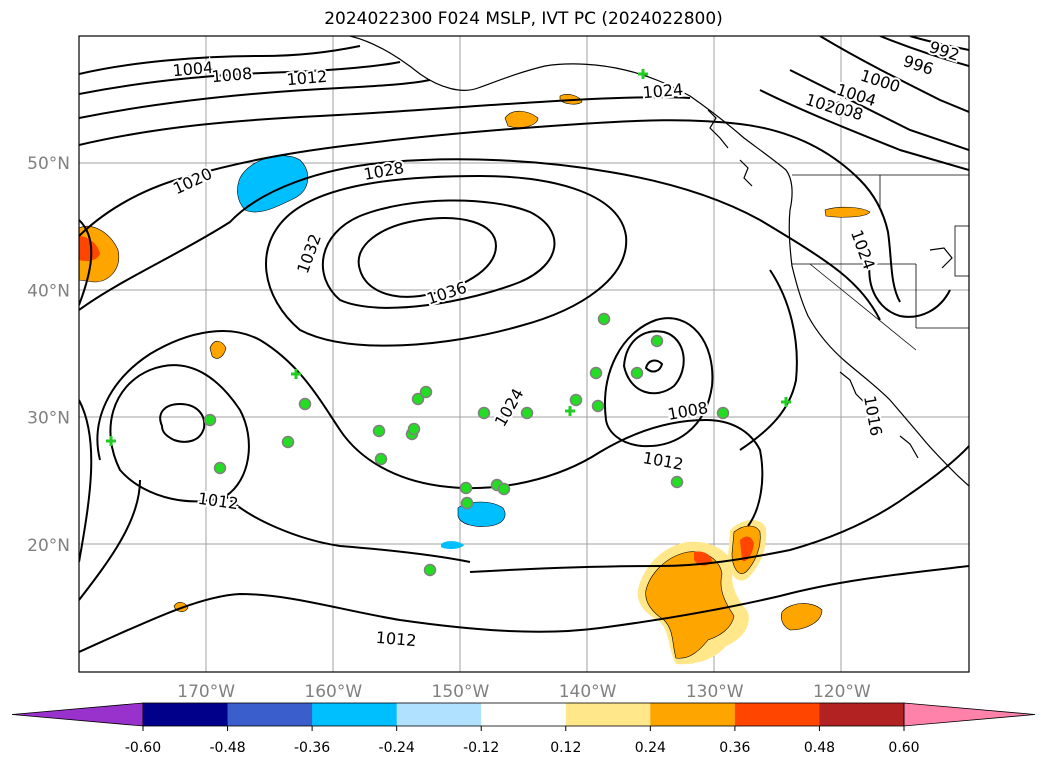 The image size is (1047, 765). Describe the element at coordinates (880, 262) in the screenshot. I see `political-borders` at that location.